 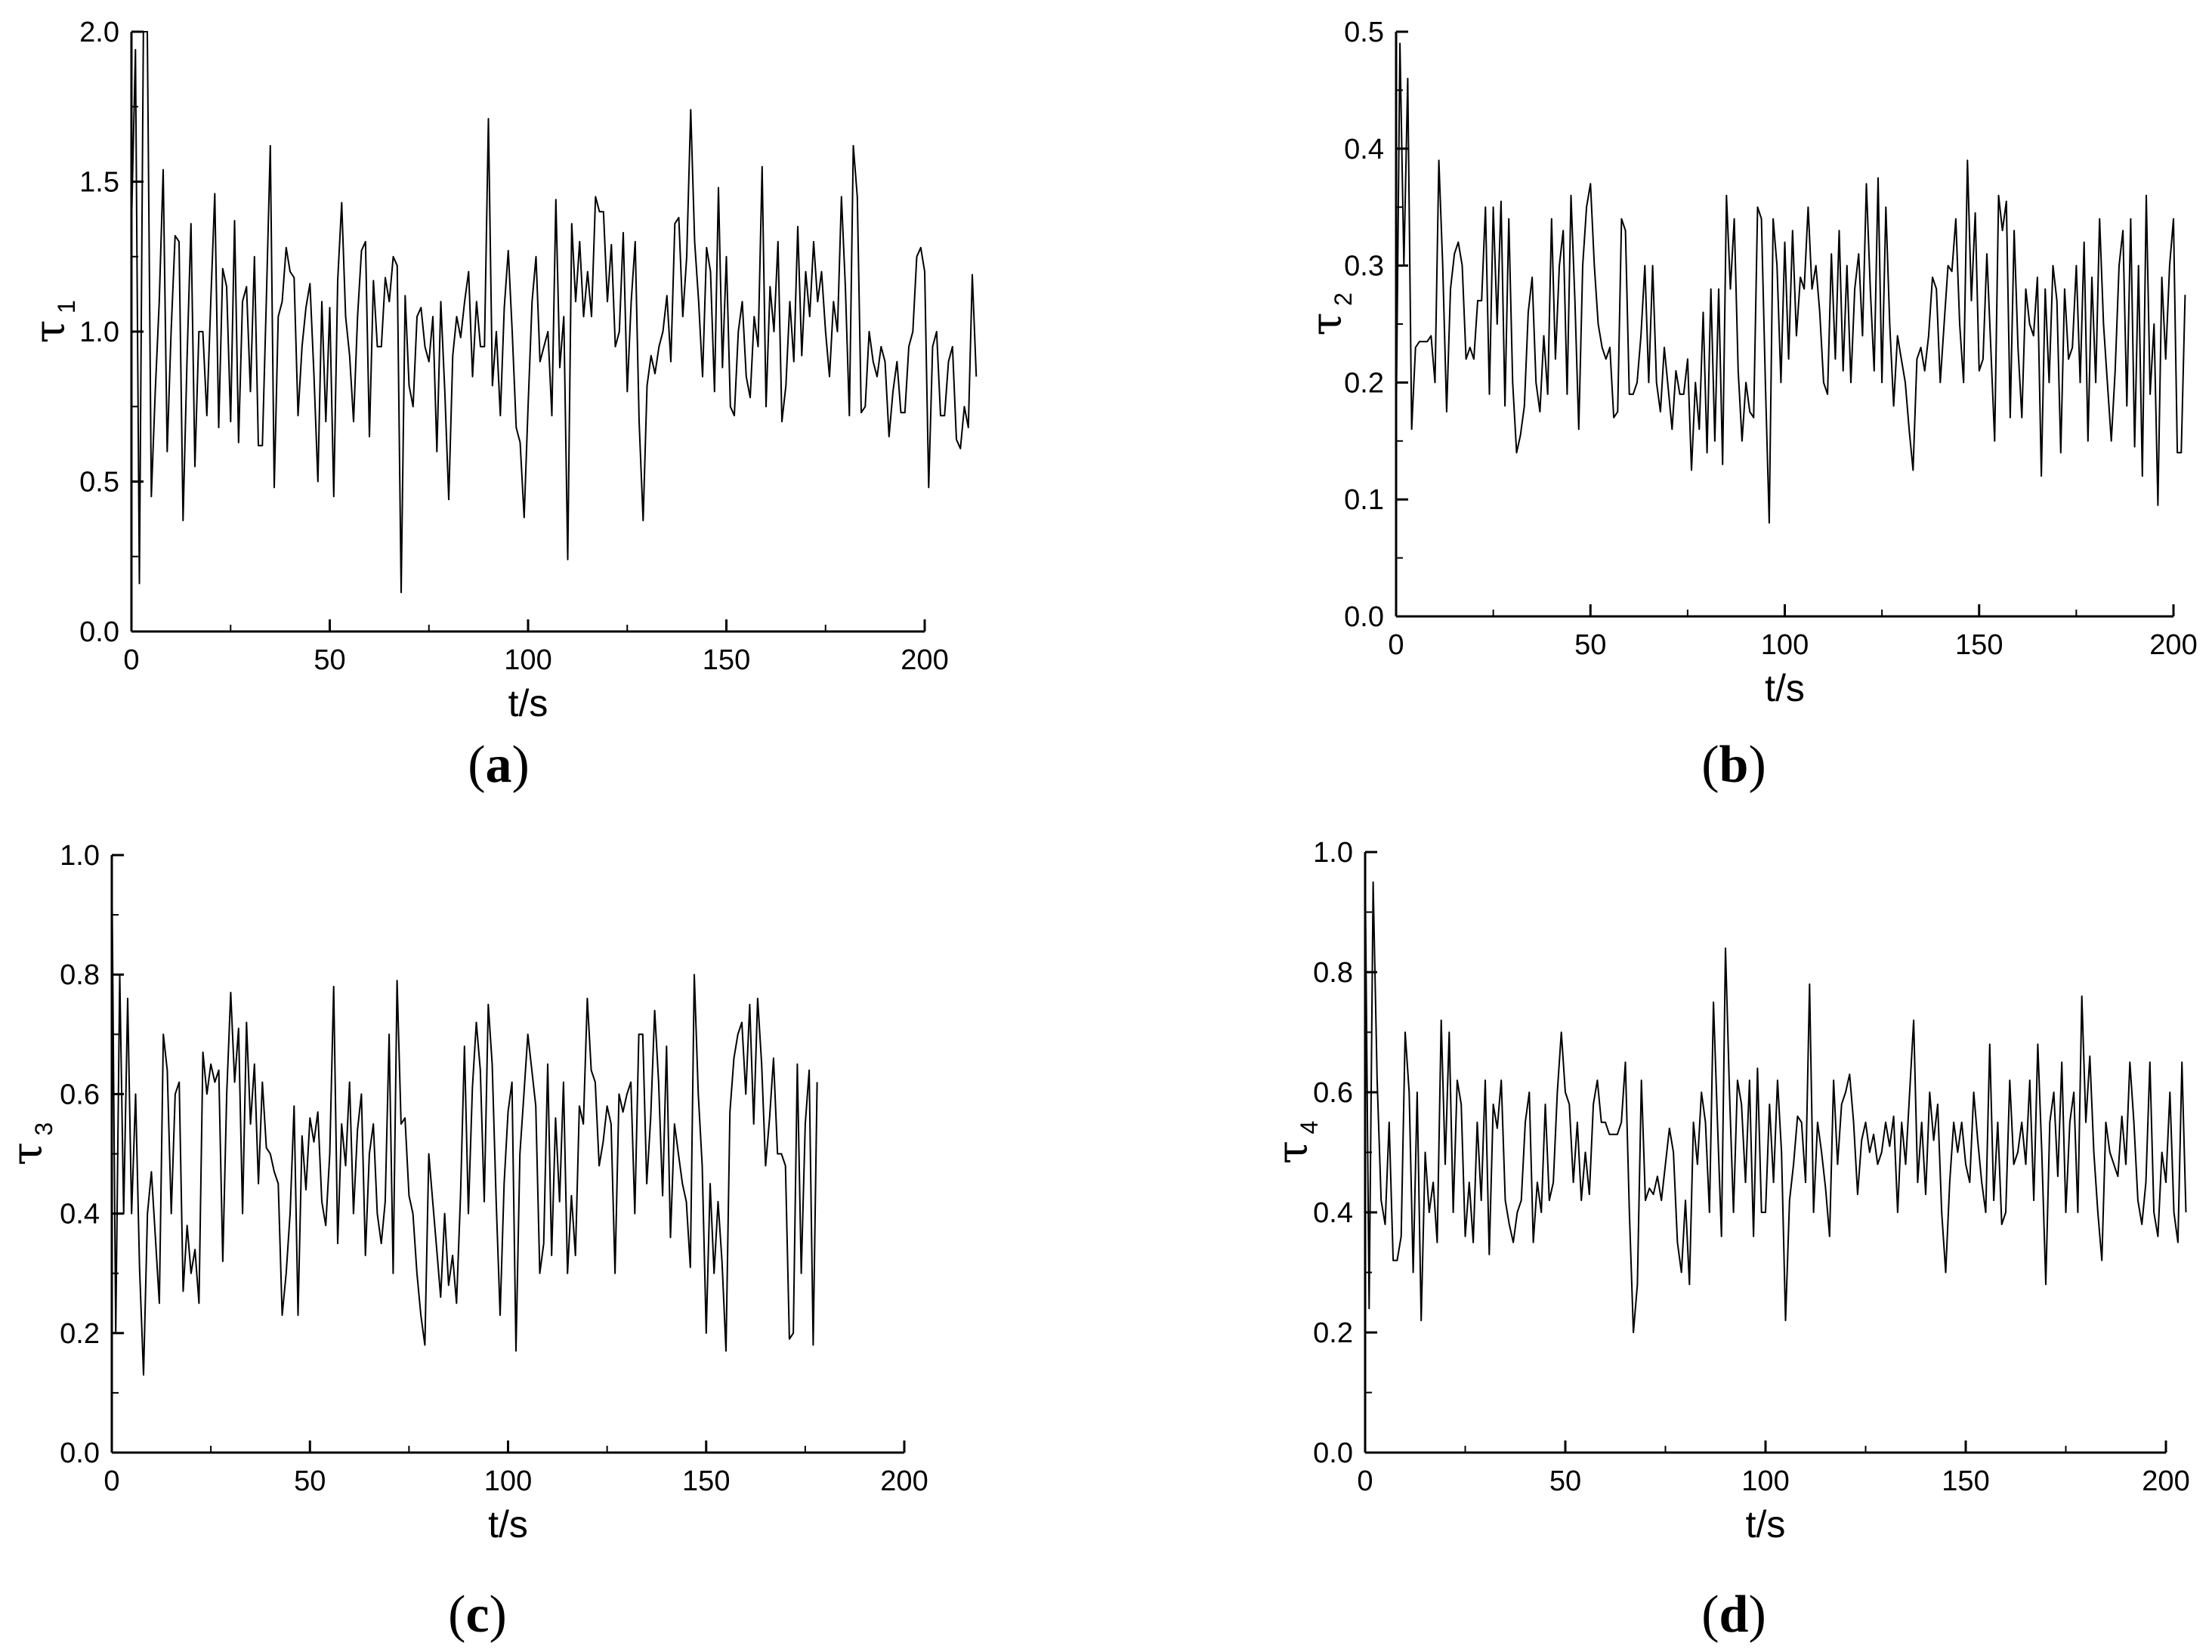 I want to click on panel-letter: c, so click(x=477, y=1615).